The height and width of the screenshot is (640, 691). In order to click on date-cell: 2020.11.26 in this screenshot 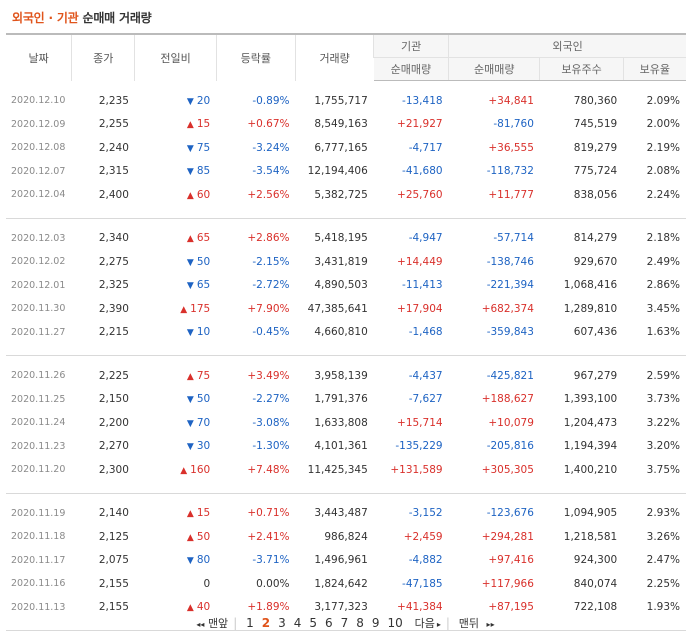, I will do `click(38, 376)`.